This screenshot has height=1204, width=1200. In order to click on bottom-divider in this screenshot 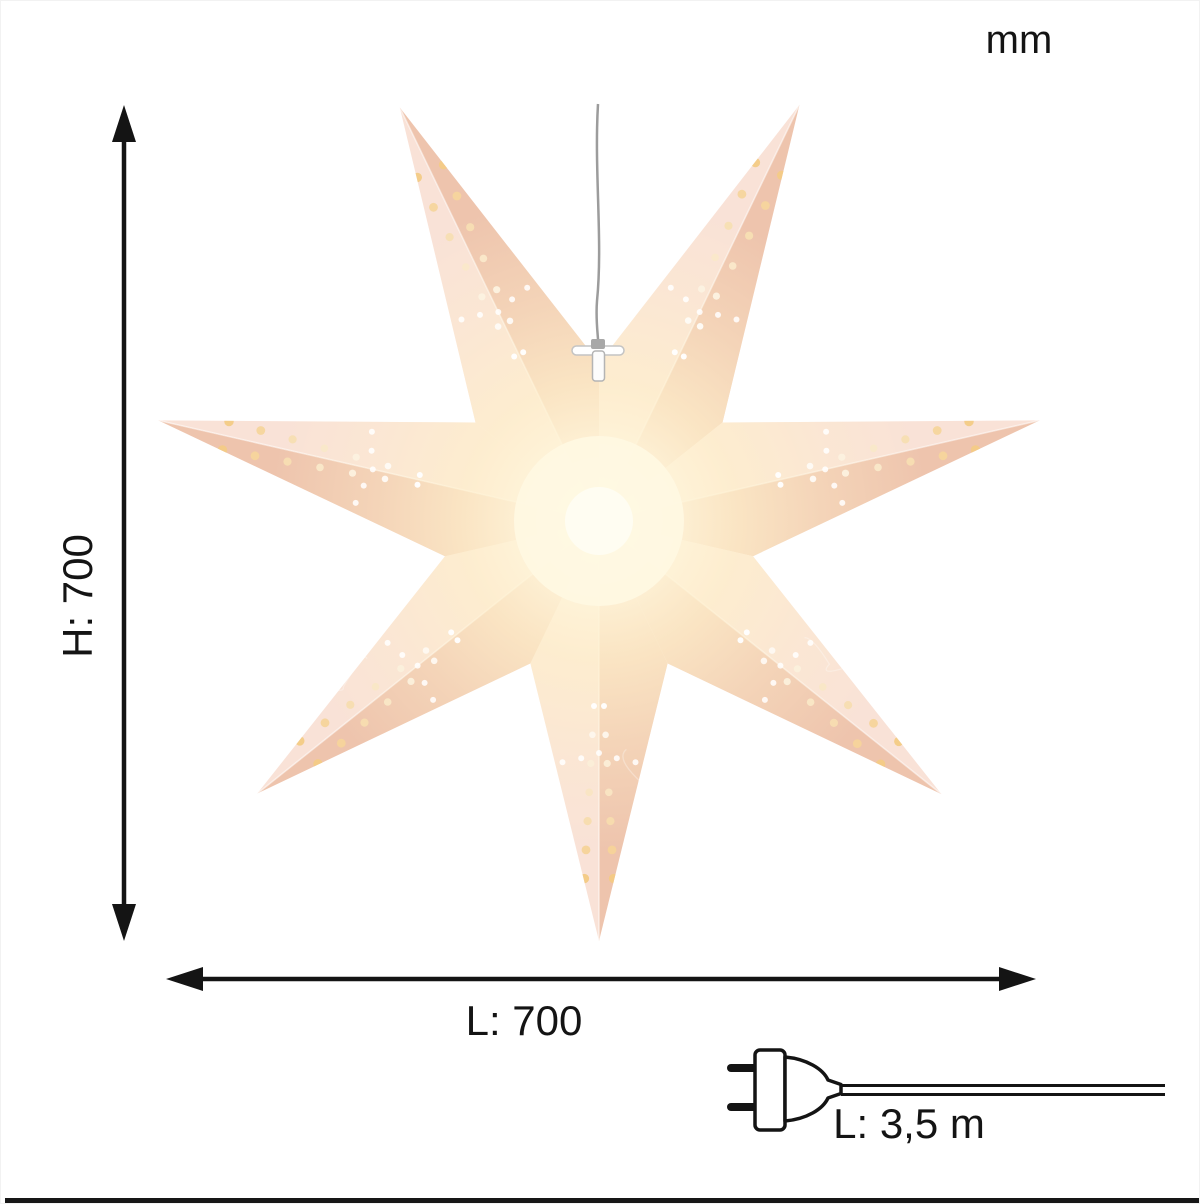, I will do `click(602, 1200)`.